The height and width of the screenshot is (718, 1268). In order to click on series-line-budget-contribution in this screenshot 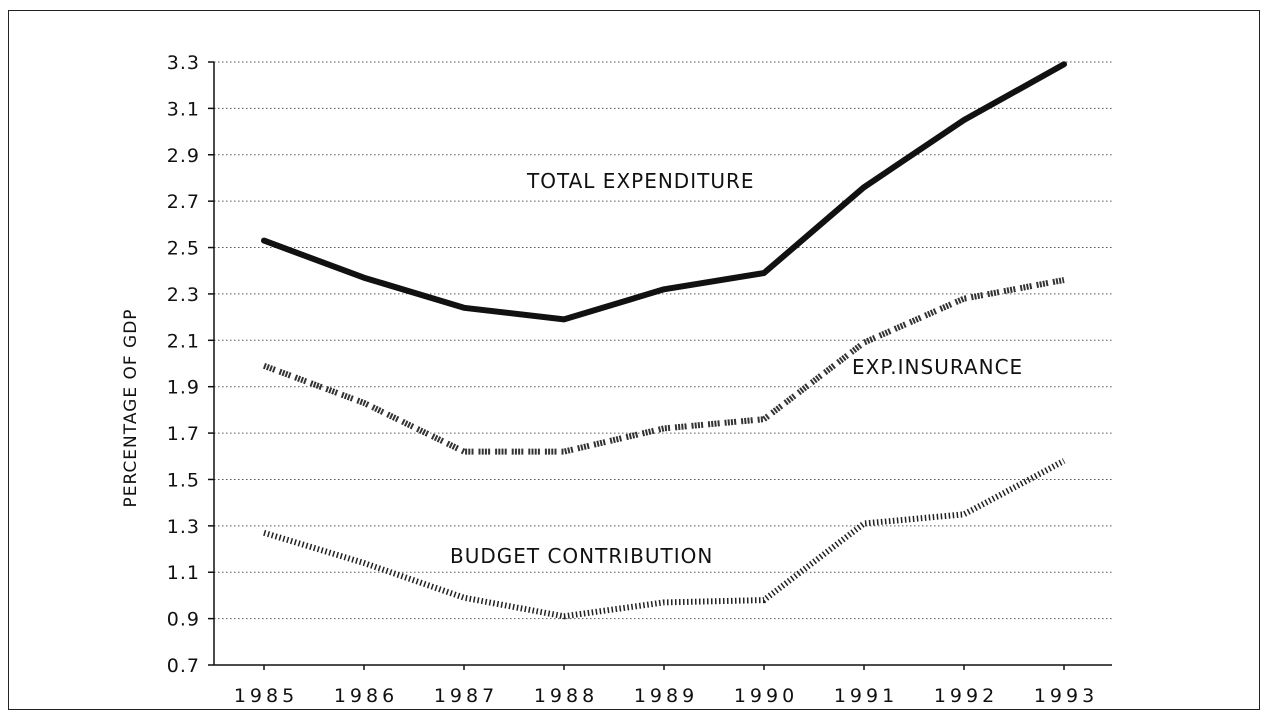, I will do `click(664, 539)`.